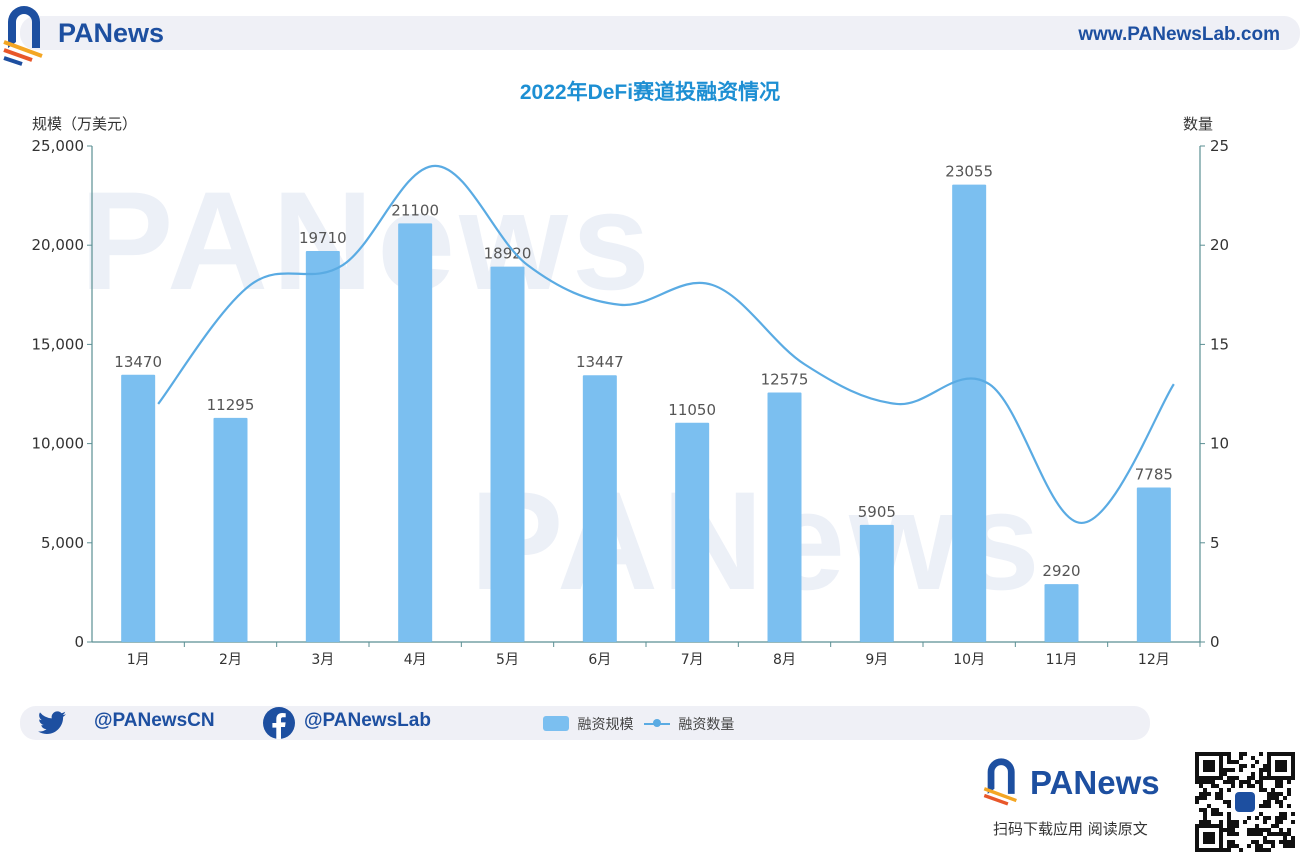  Describe the element at coordinates (279, 723) in the screenshot. I see `facebook-icon` at that location.